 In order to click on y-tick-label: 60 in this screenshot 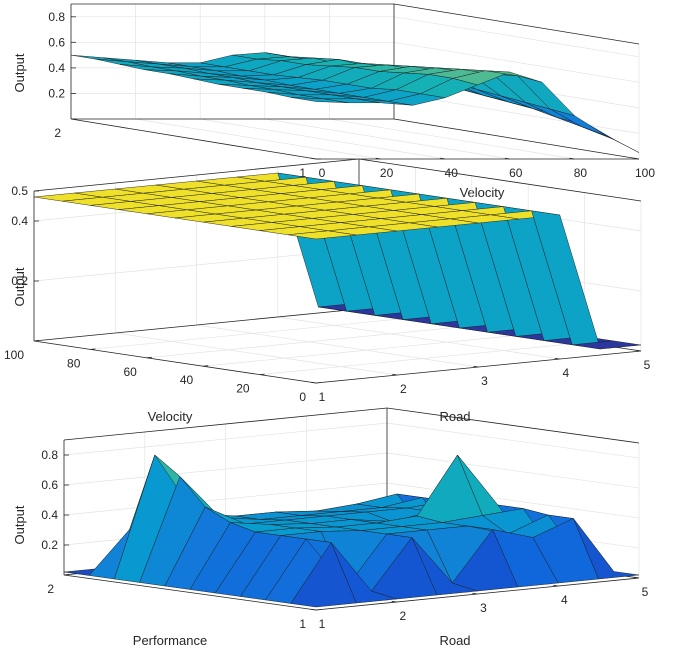, I will do `click(130, 372)`.